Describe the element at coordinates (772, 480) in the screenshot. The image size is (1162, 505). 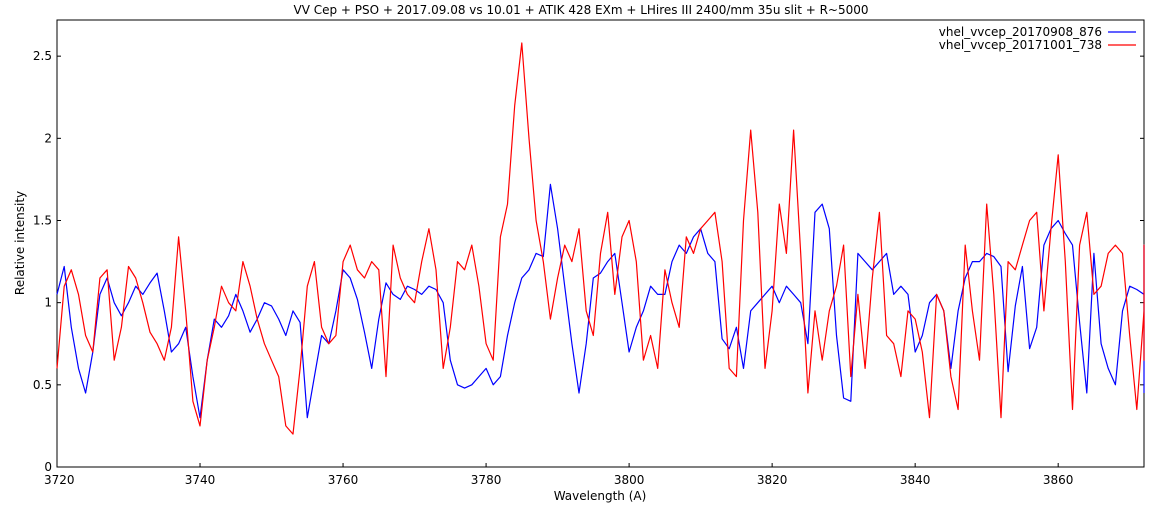
I see `x-tick-label: 3820` at that location.